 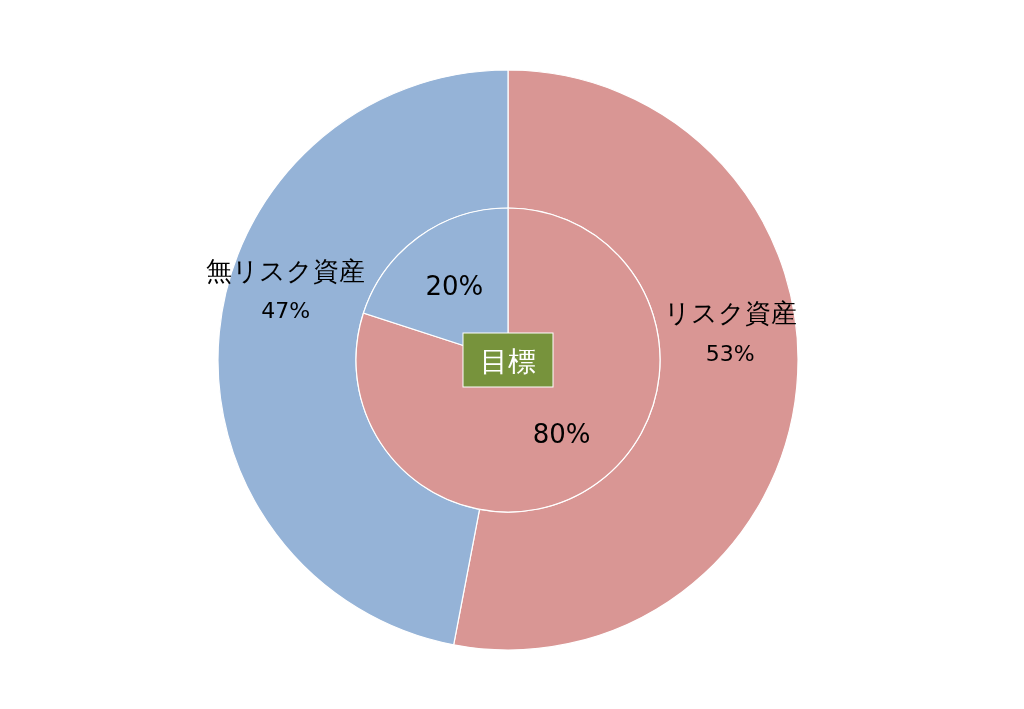 I want to click on slice-label: 無リスク資産, so click(x=286, y=270).